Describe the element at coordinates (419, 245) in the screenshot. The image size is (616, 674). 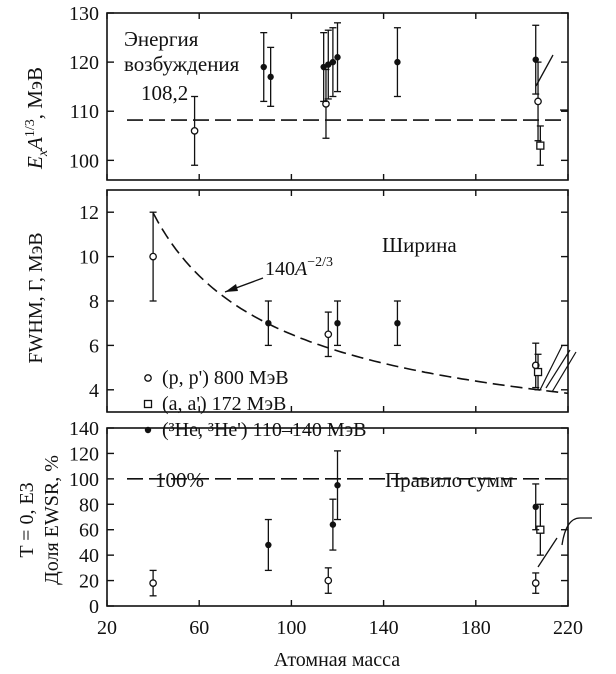
I see `panel2-title: Ширина` at that location.